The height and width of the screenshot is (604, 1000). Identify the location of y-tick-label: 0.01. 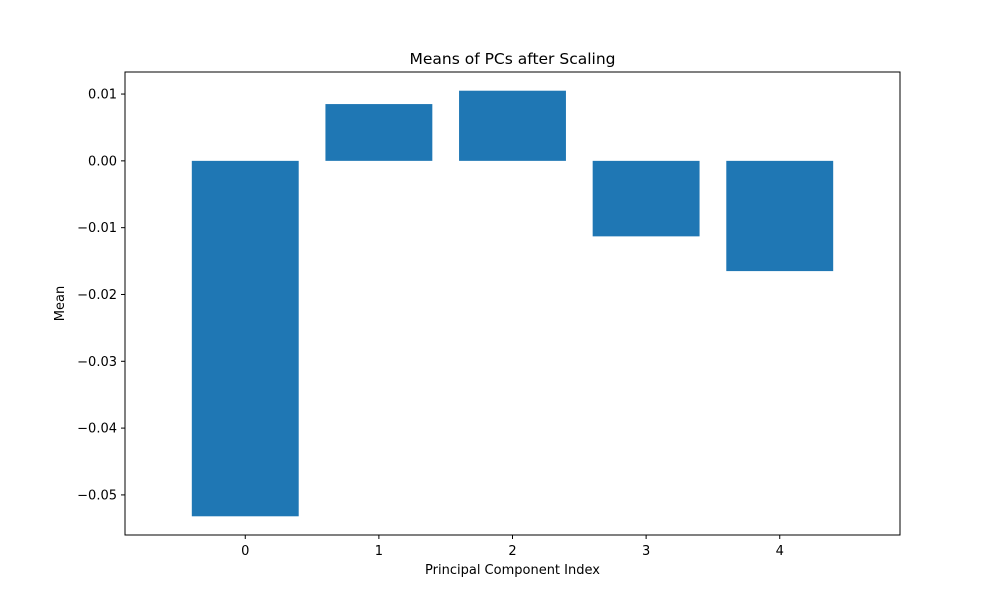
(102, 95).